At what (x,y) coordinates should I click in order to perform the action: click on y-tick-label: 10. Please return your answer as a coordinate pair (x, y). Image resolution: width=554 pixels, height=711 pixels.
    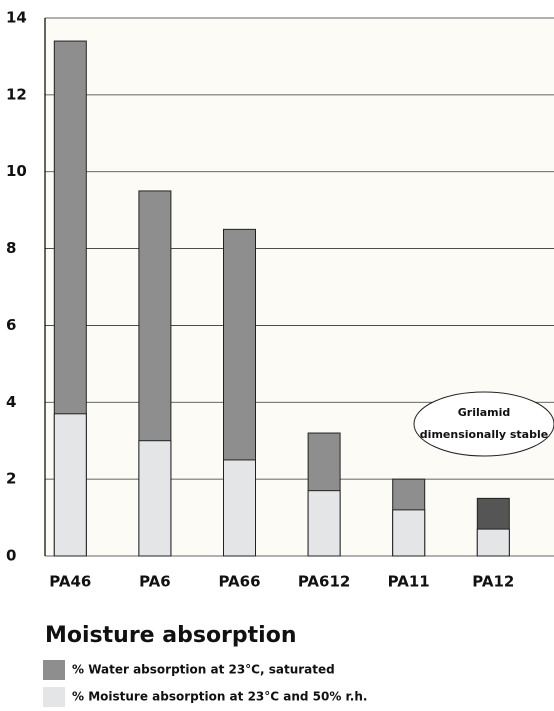
    Looking at the image, I should click on (16, 171).